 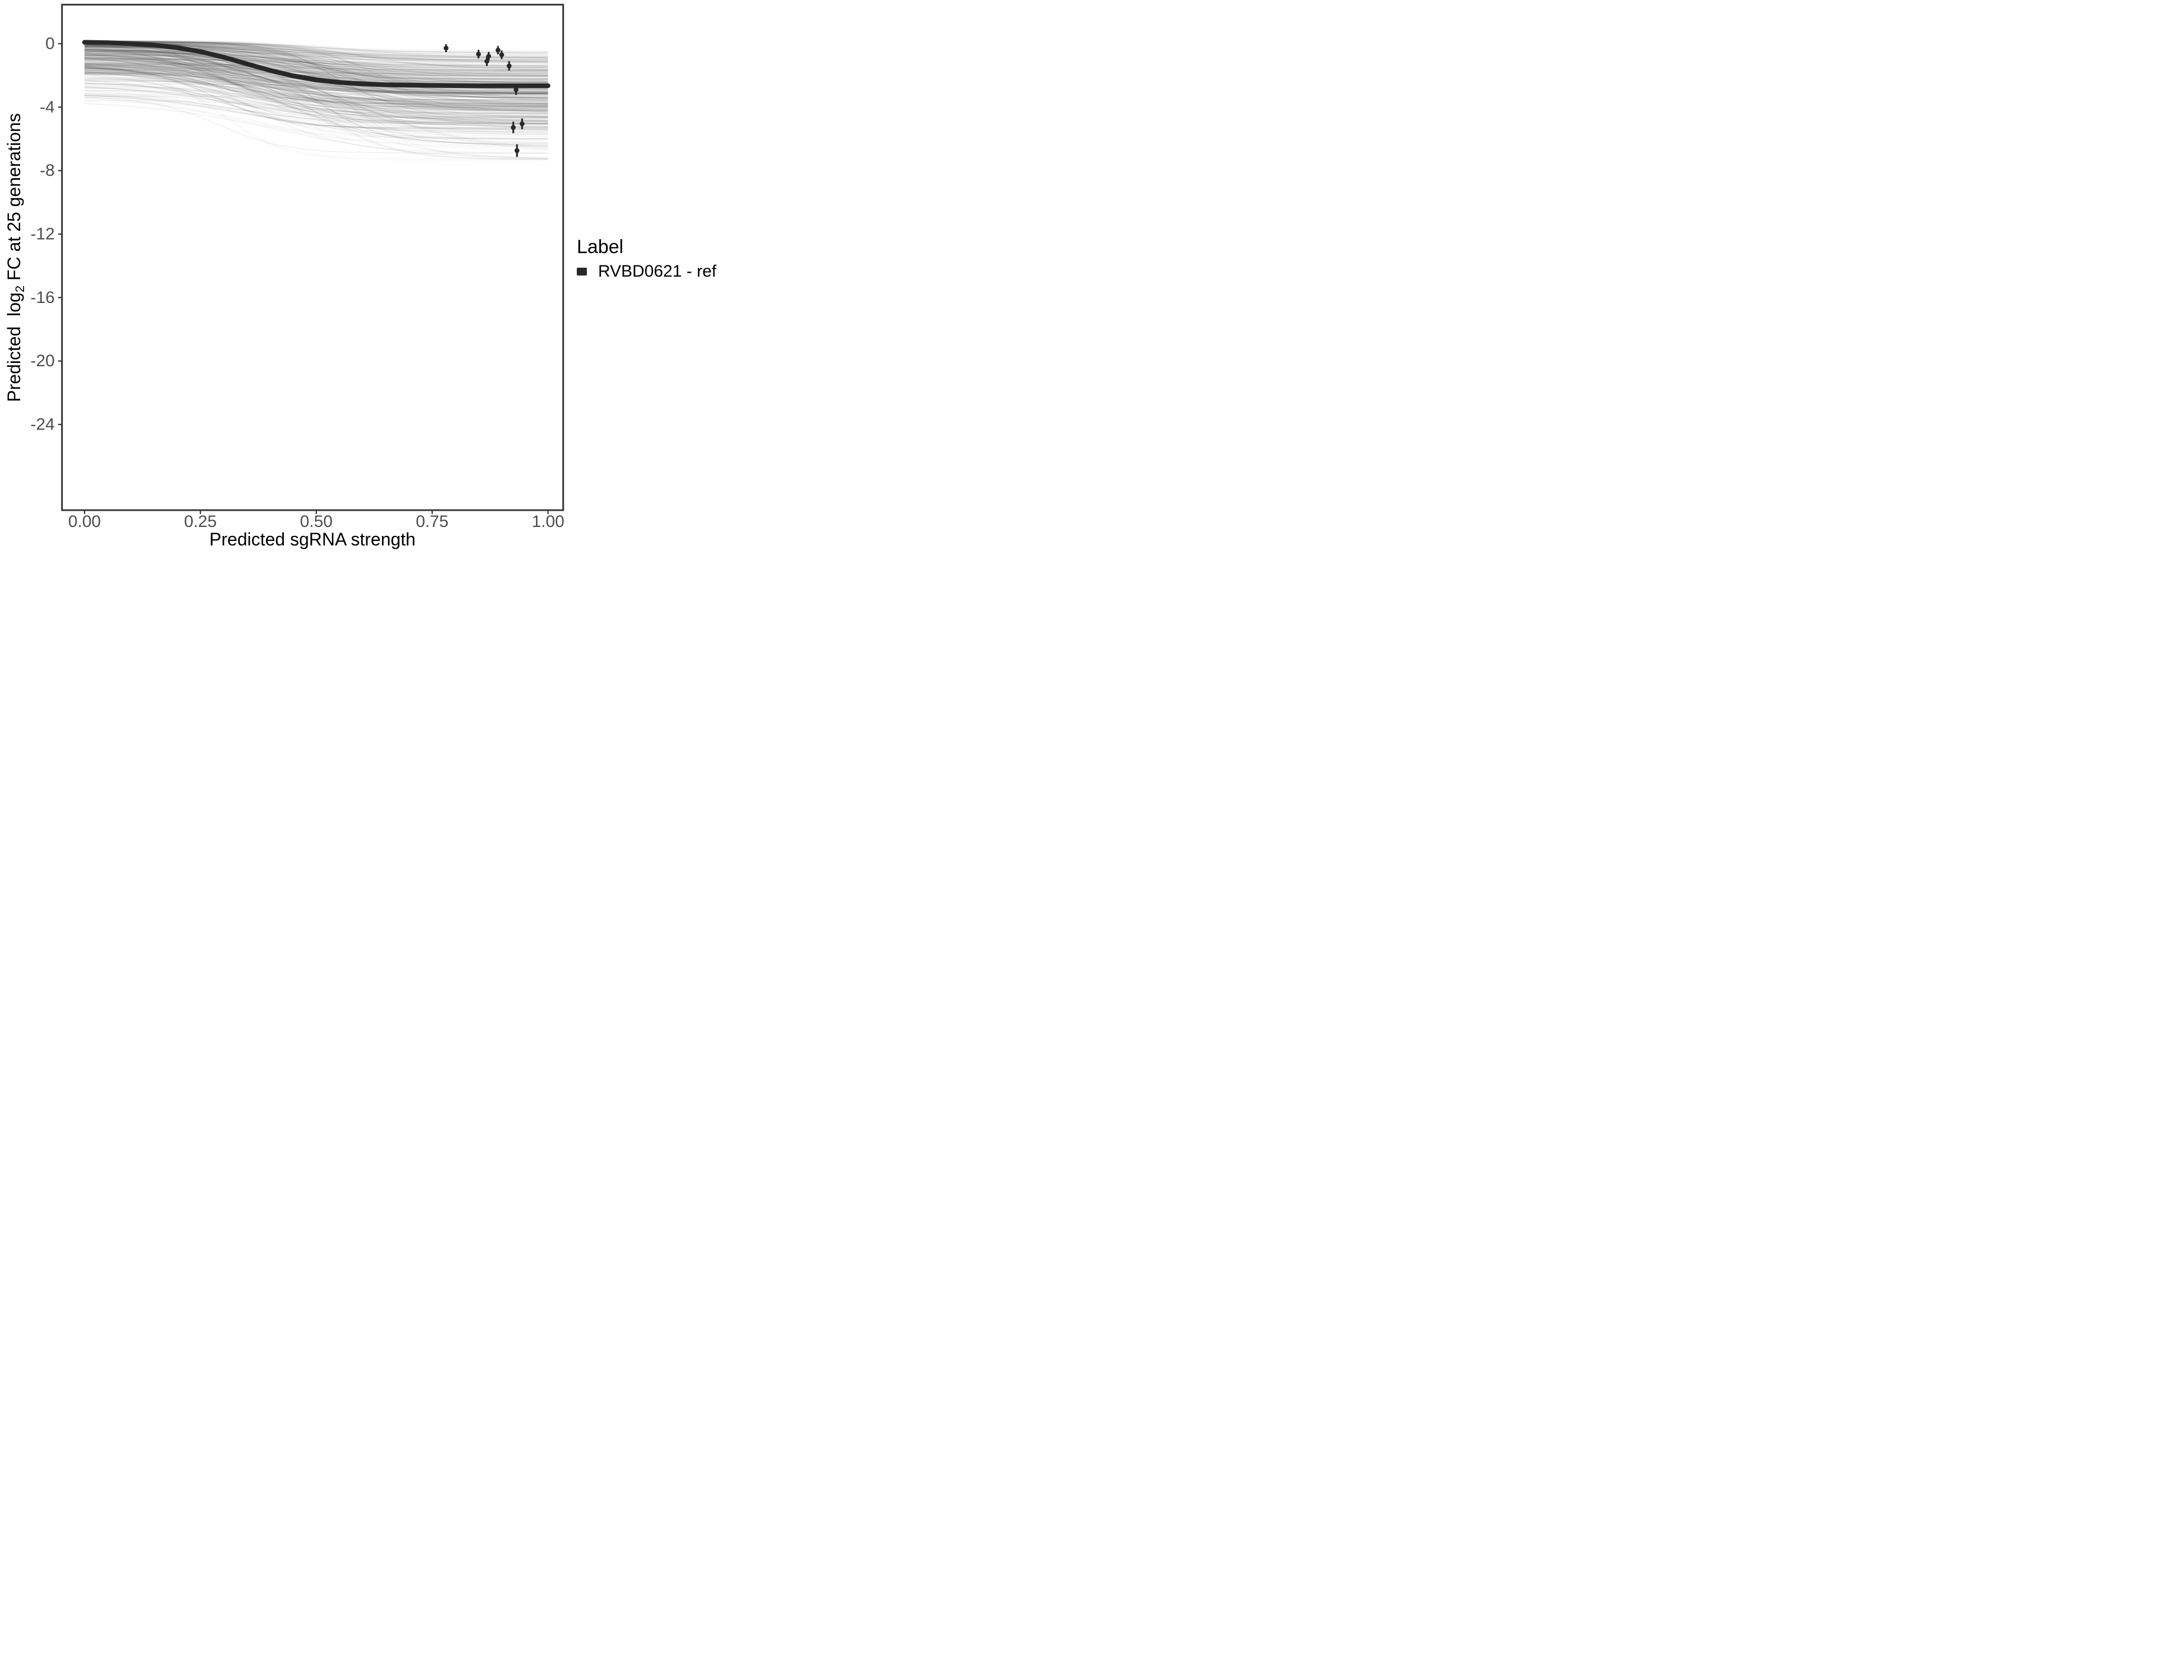 I want to click on legend: Label RVBD0621 - ref, so click(x=647, y=259).